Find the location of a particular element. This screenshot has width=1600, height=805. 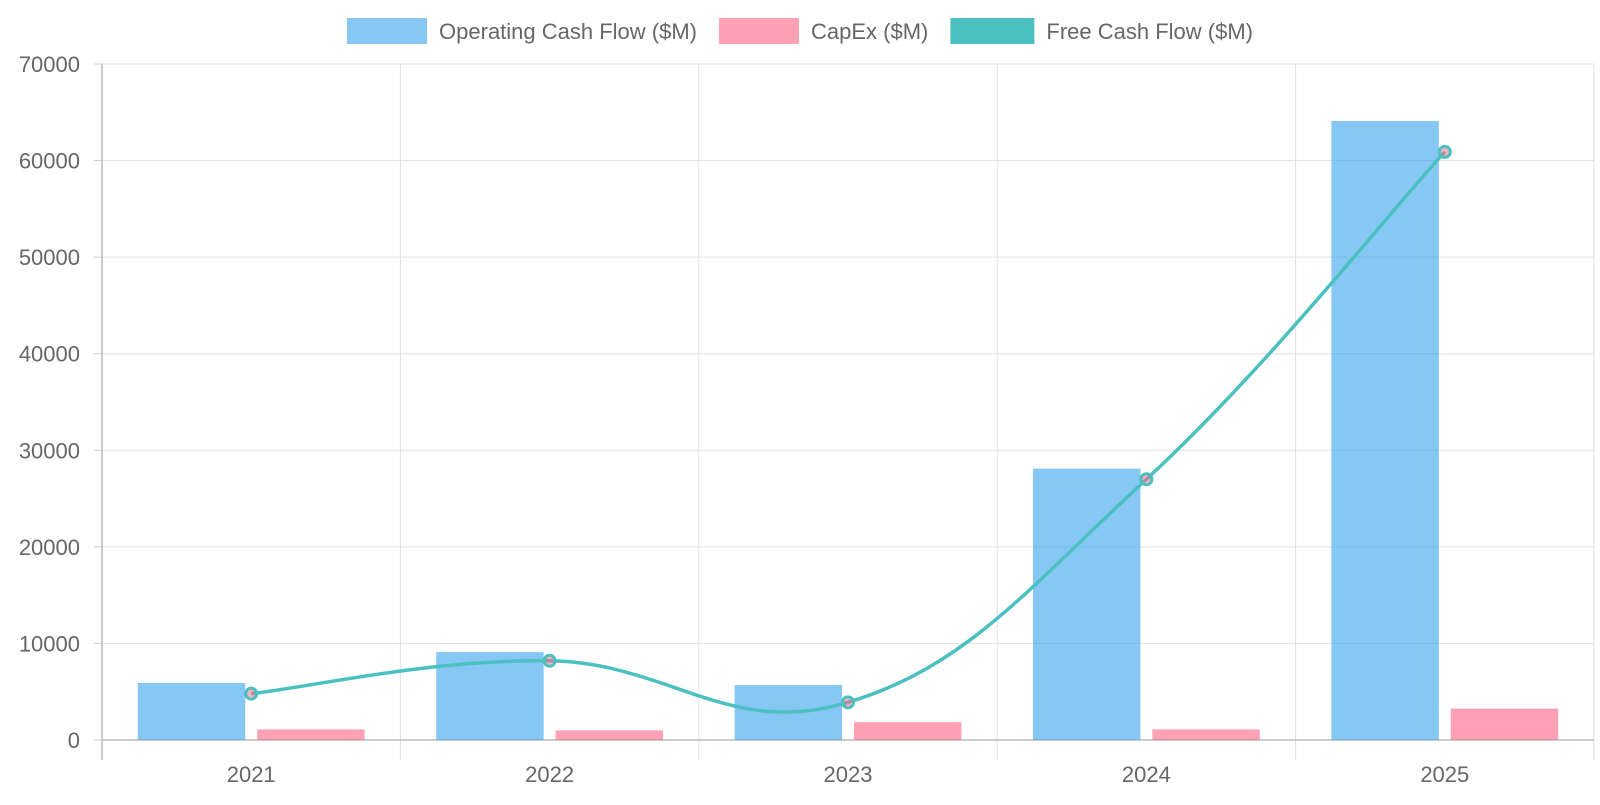

y-tick-label: 0 is located at coordinates (74, 740).